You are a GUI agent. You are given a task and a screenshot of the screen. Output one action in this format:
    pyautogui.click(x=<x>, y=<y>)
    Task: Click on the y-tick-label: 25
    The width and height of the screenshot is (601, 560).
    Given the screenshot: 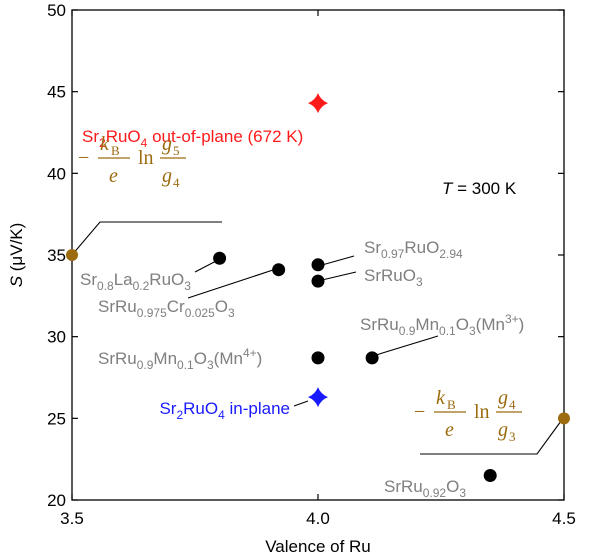 What is the action you would take?
    pyautogui.click(x=56, y=418)
    